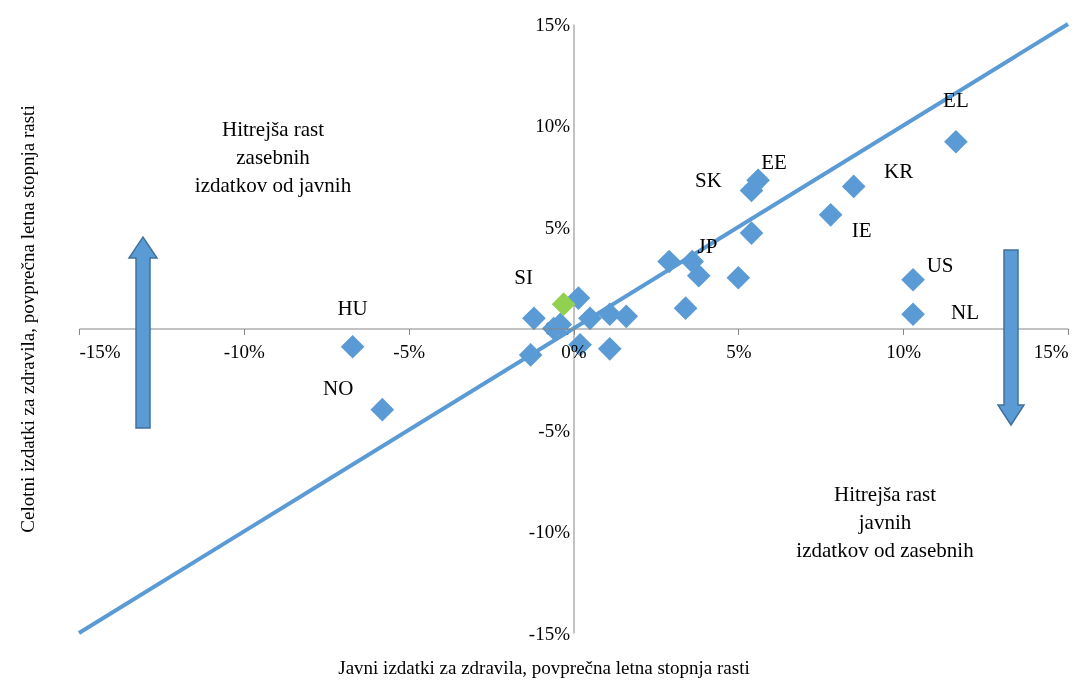 The width and height of the screenshot is (1091, 684). Describe the element at coordinates (885, 522) in the screenshot. I see `annotation: Hitrejša rast javnih izdatkov od zasebnih` at that location.